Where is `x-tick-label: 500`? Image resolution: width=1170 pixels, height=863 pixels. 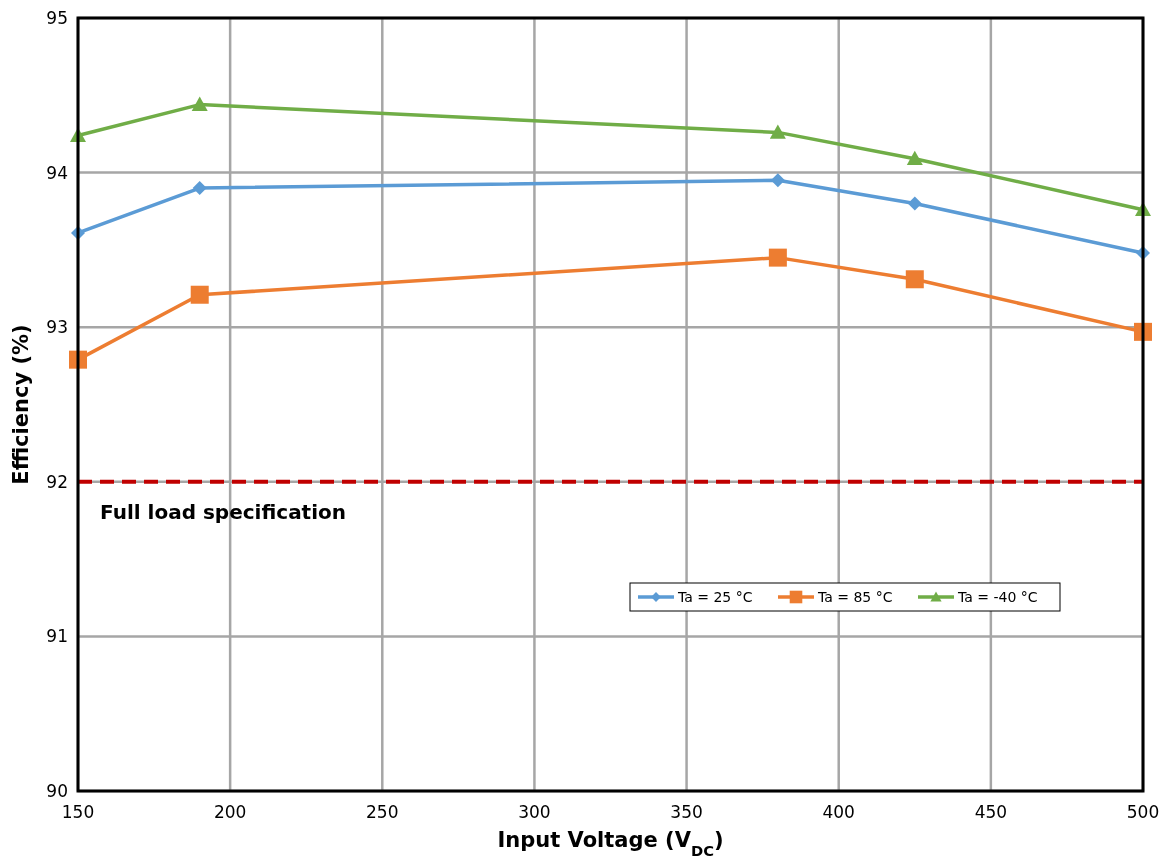
x-tick-label: 500 is located at coordinates (1143, 812).